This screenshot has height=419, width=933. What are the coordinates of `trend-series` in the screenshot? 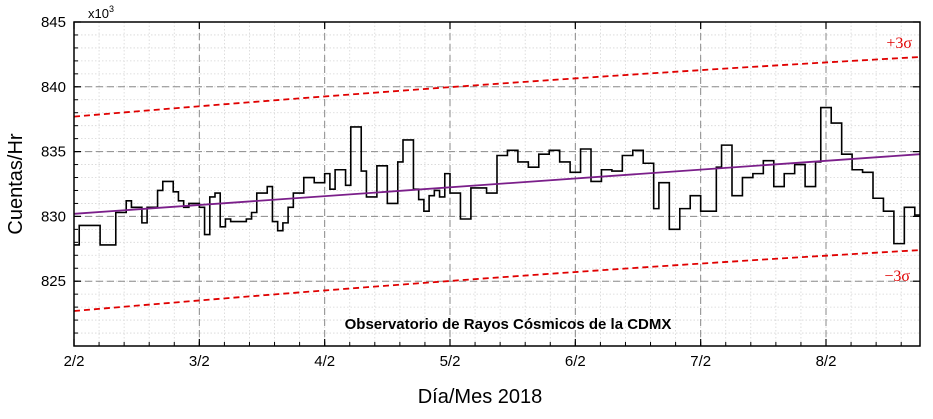 It's located at (497, 184).